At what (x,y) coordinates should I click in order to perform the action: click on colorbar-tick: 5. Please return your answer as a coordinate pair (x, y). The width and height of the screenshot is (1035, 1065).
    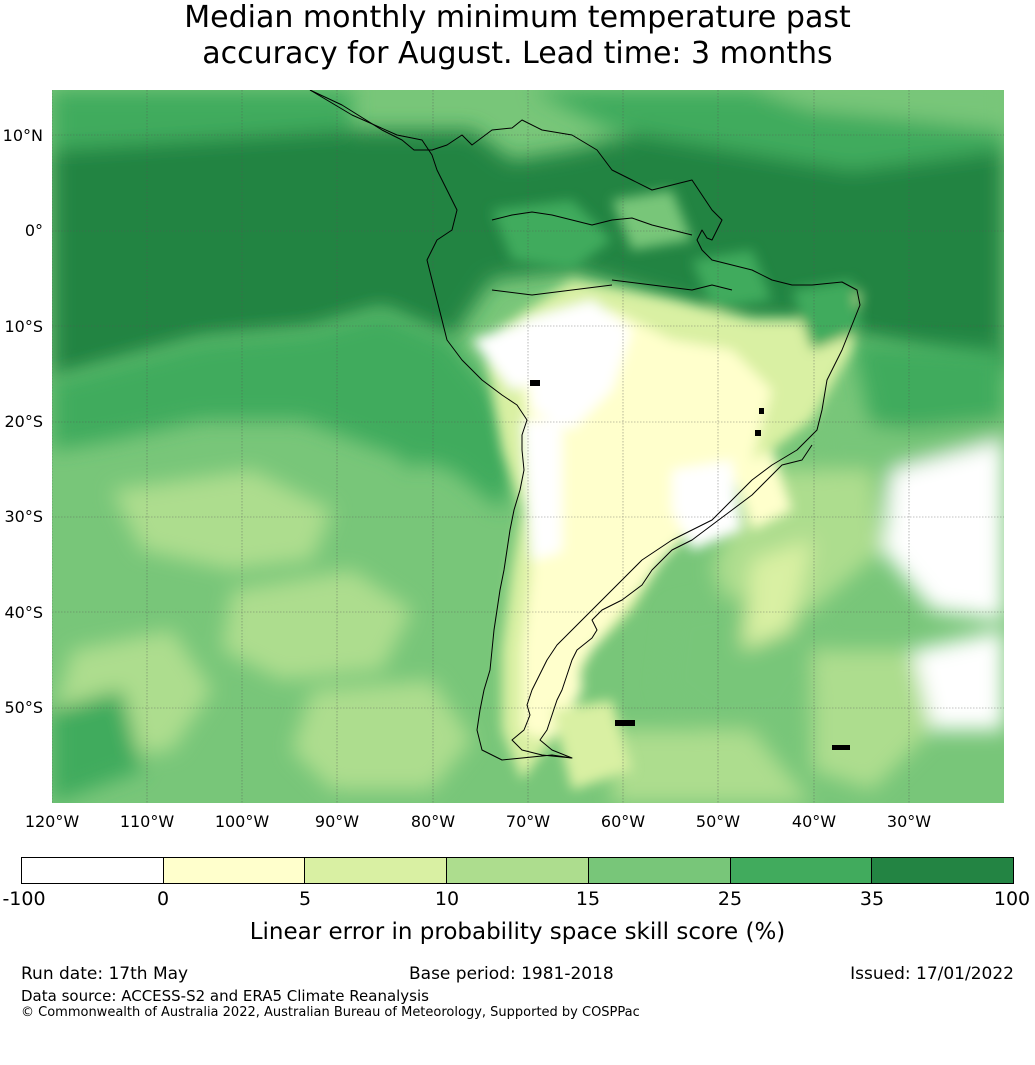
    Looking at the image, I should click on (305, 899).